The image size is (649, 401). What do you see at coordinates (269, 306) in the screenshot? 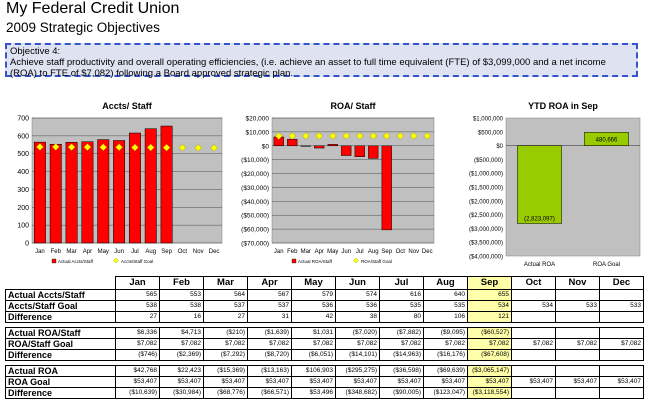
I see `table-cell: 537` at bounding box center [269, 306].